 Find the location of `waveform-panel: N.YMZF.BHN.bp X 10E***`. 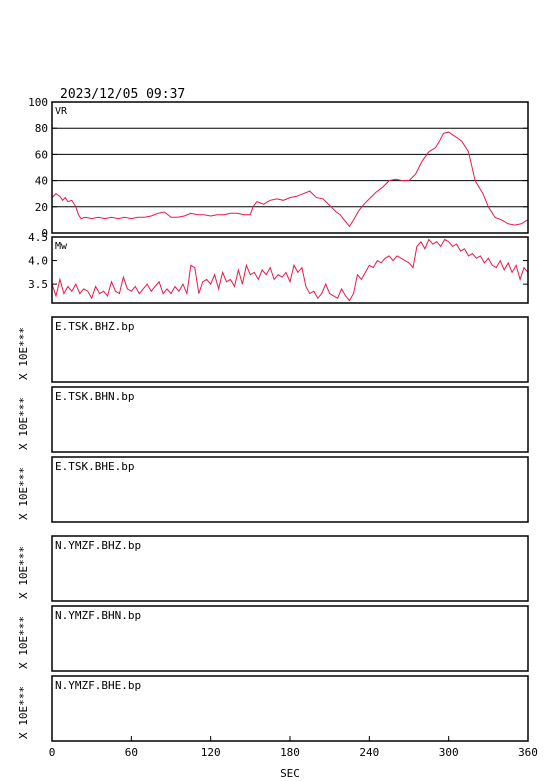

waveform-panel: N.YMZF.BHN.bp X 10E*** is located at coordinates (273, 638).